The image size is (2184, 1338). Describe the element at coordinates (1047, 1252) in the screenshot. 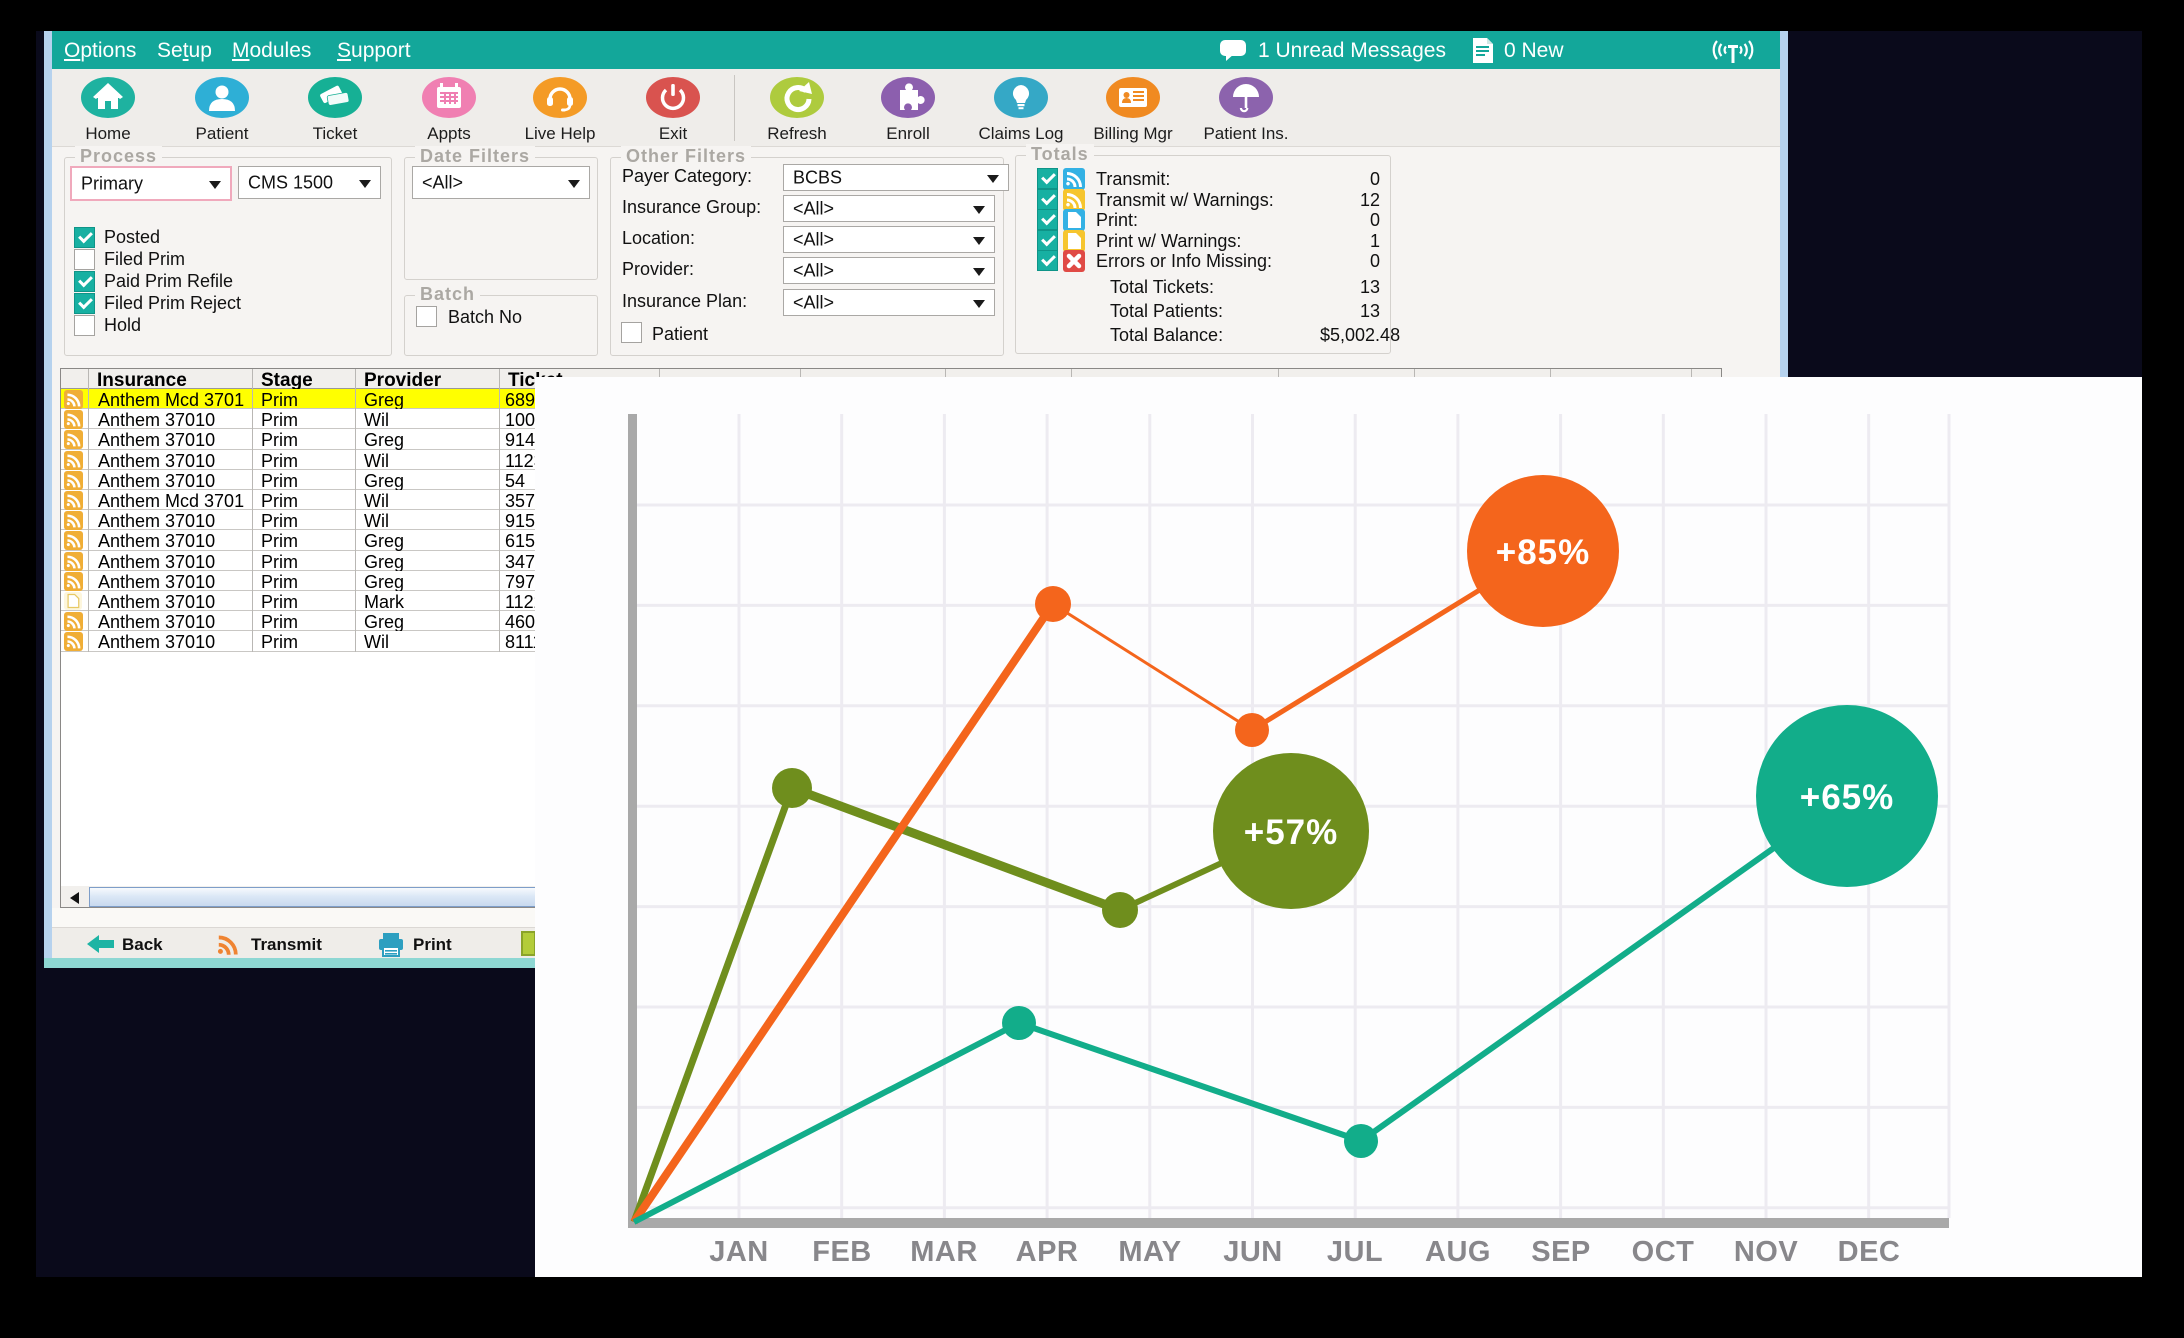

I see `svg-text: APR` at that location.